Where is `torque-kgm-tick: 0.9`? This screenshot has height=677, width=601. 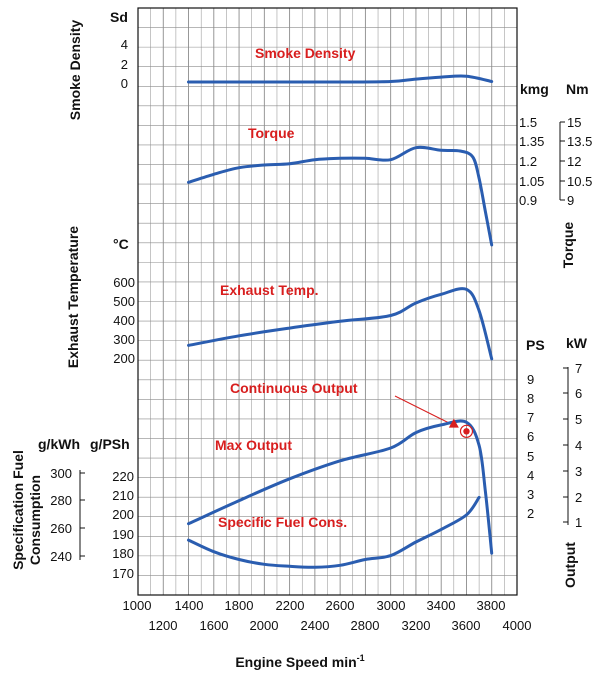
torque-kgm-tick: 0.9 is located at coordinates (528, 200).